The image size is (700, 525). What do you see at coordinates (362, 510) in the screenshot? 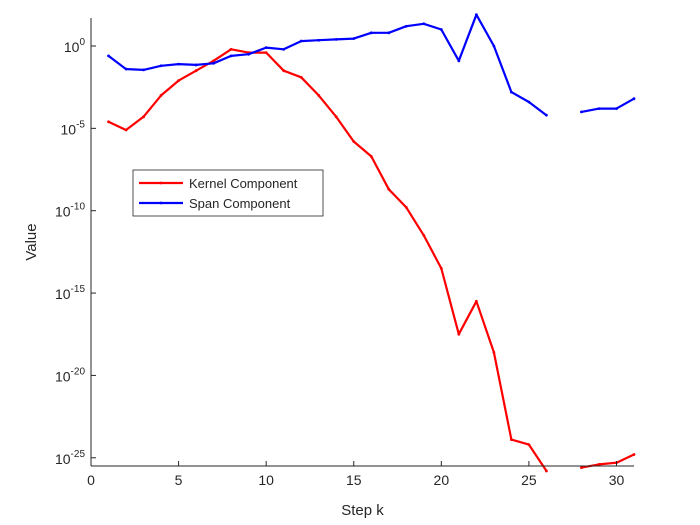
I see `x-axis-label: Step k` at bounding box center [362, 510].